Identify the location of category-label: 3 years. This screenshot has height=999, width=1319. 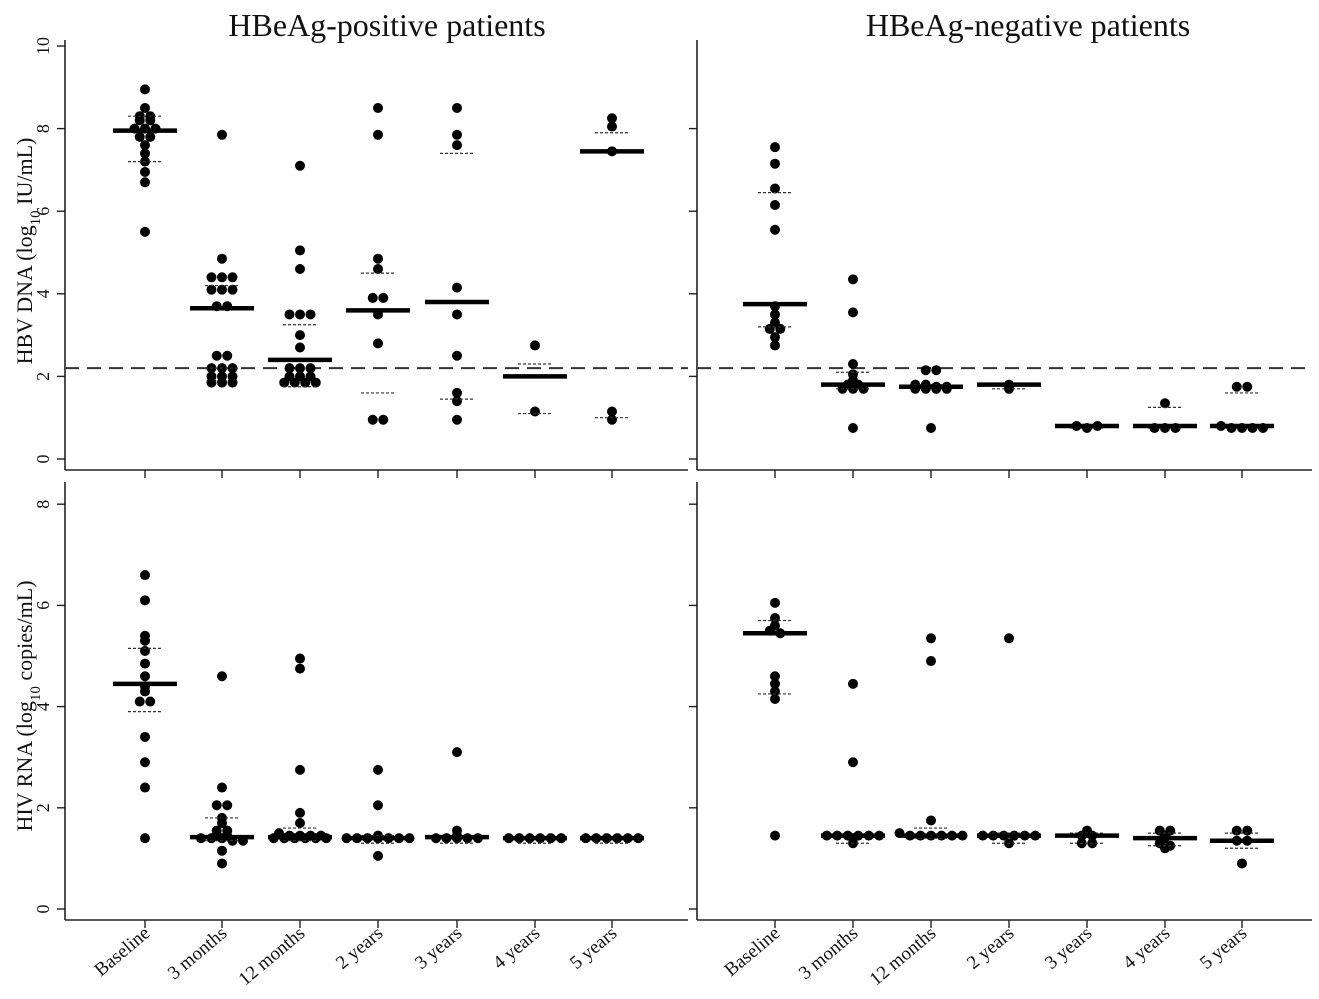
(438, 948).